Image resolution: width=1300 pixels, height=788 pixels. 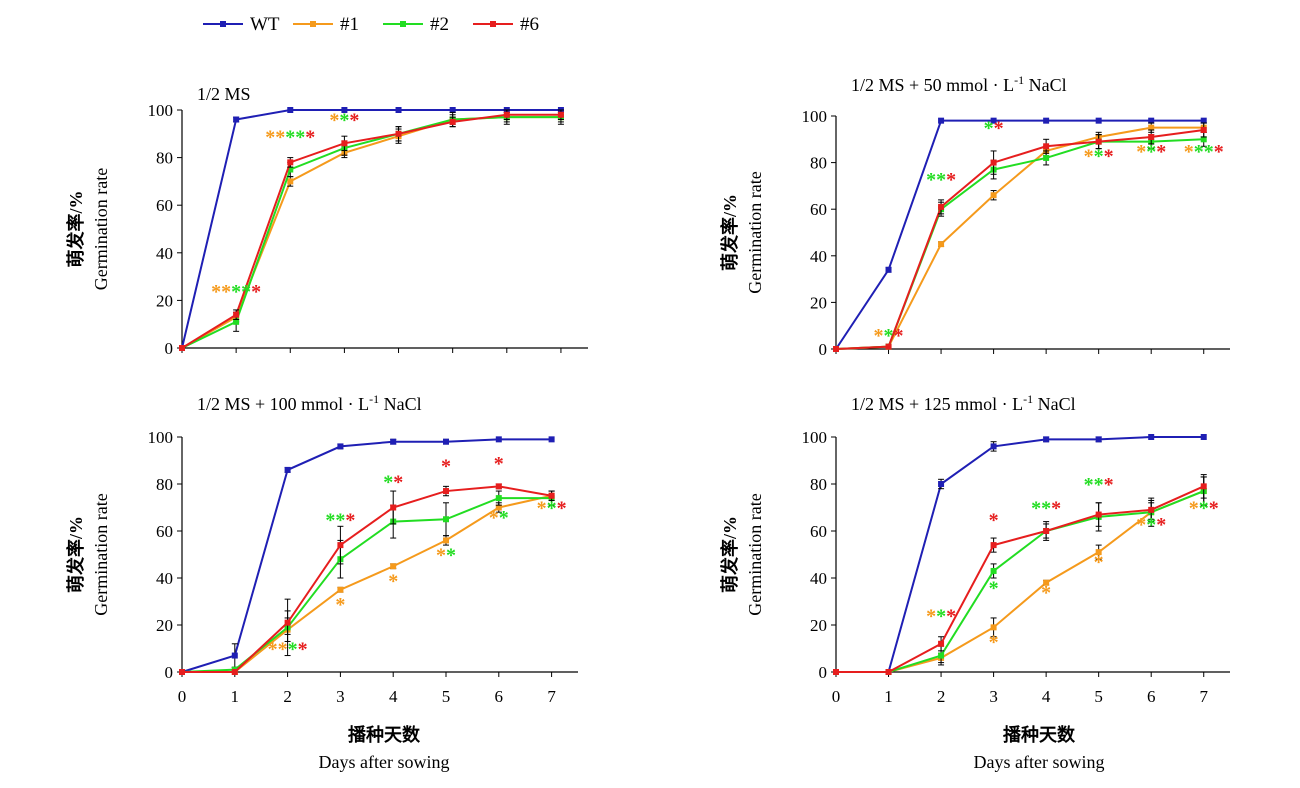 I want to click on title-end: NaCl, so click(x=1054, y=404).